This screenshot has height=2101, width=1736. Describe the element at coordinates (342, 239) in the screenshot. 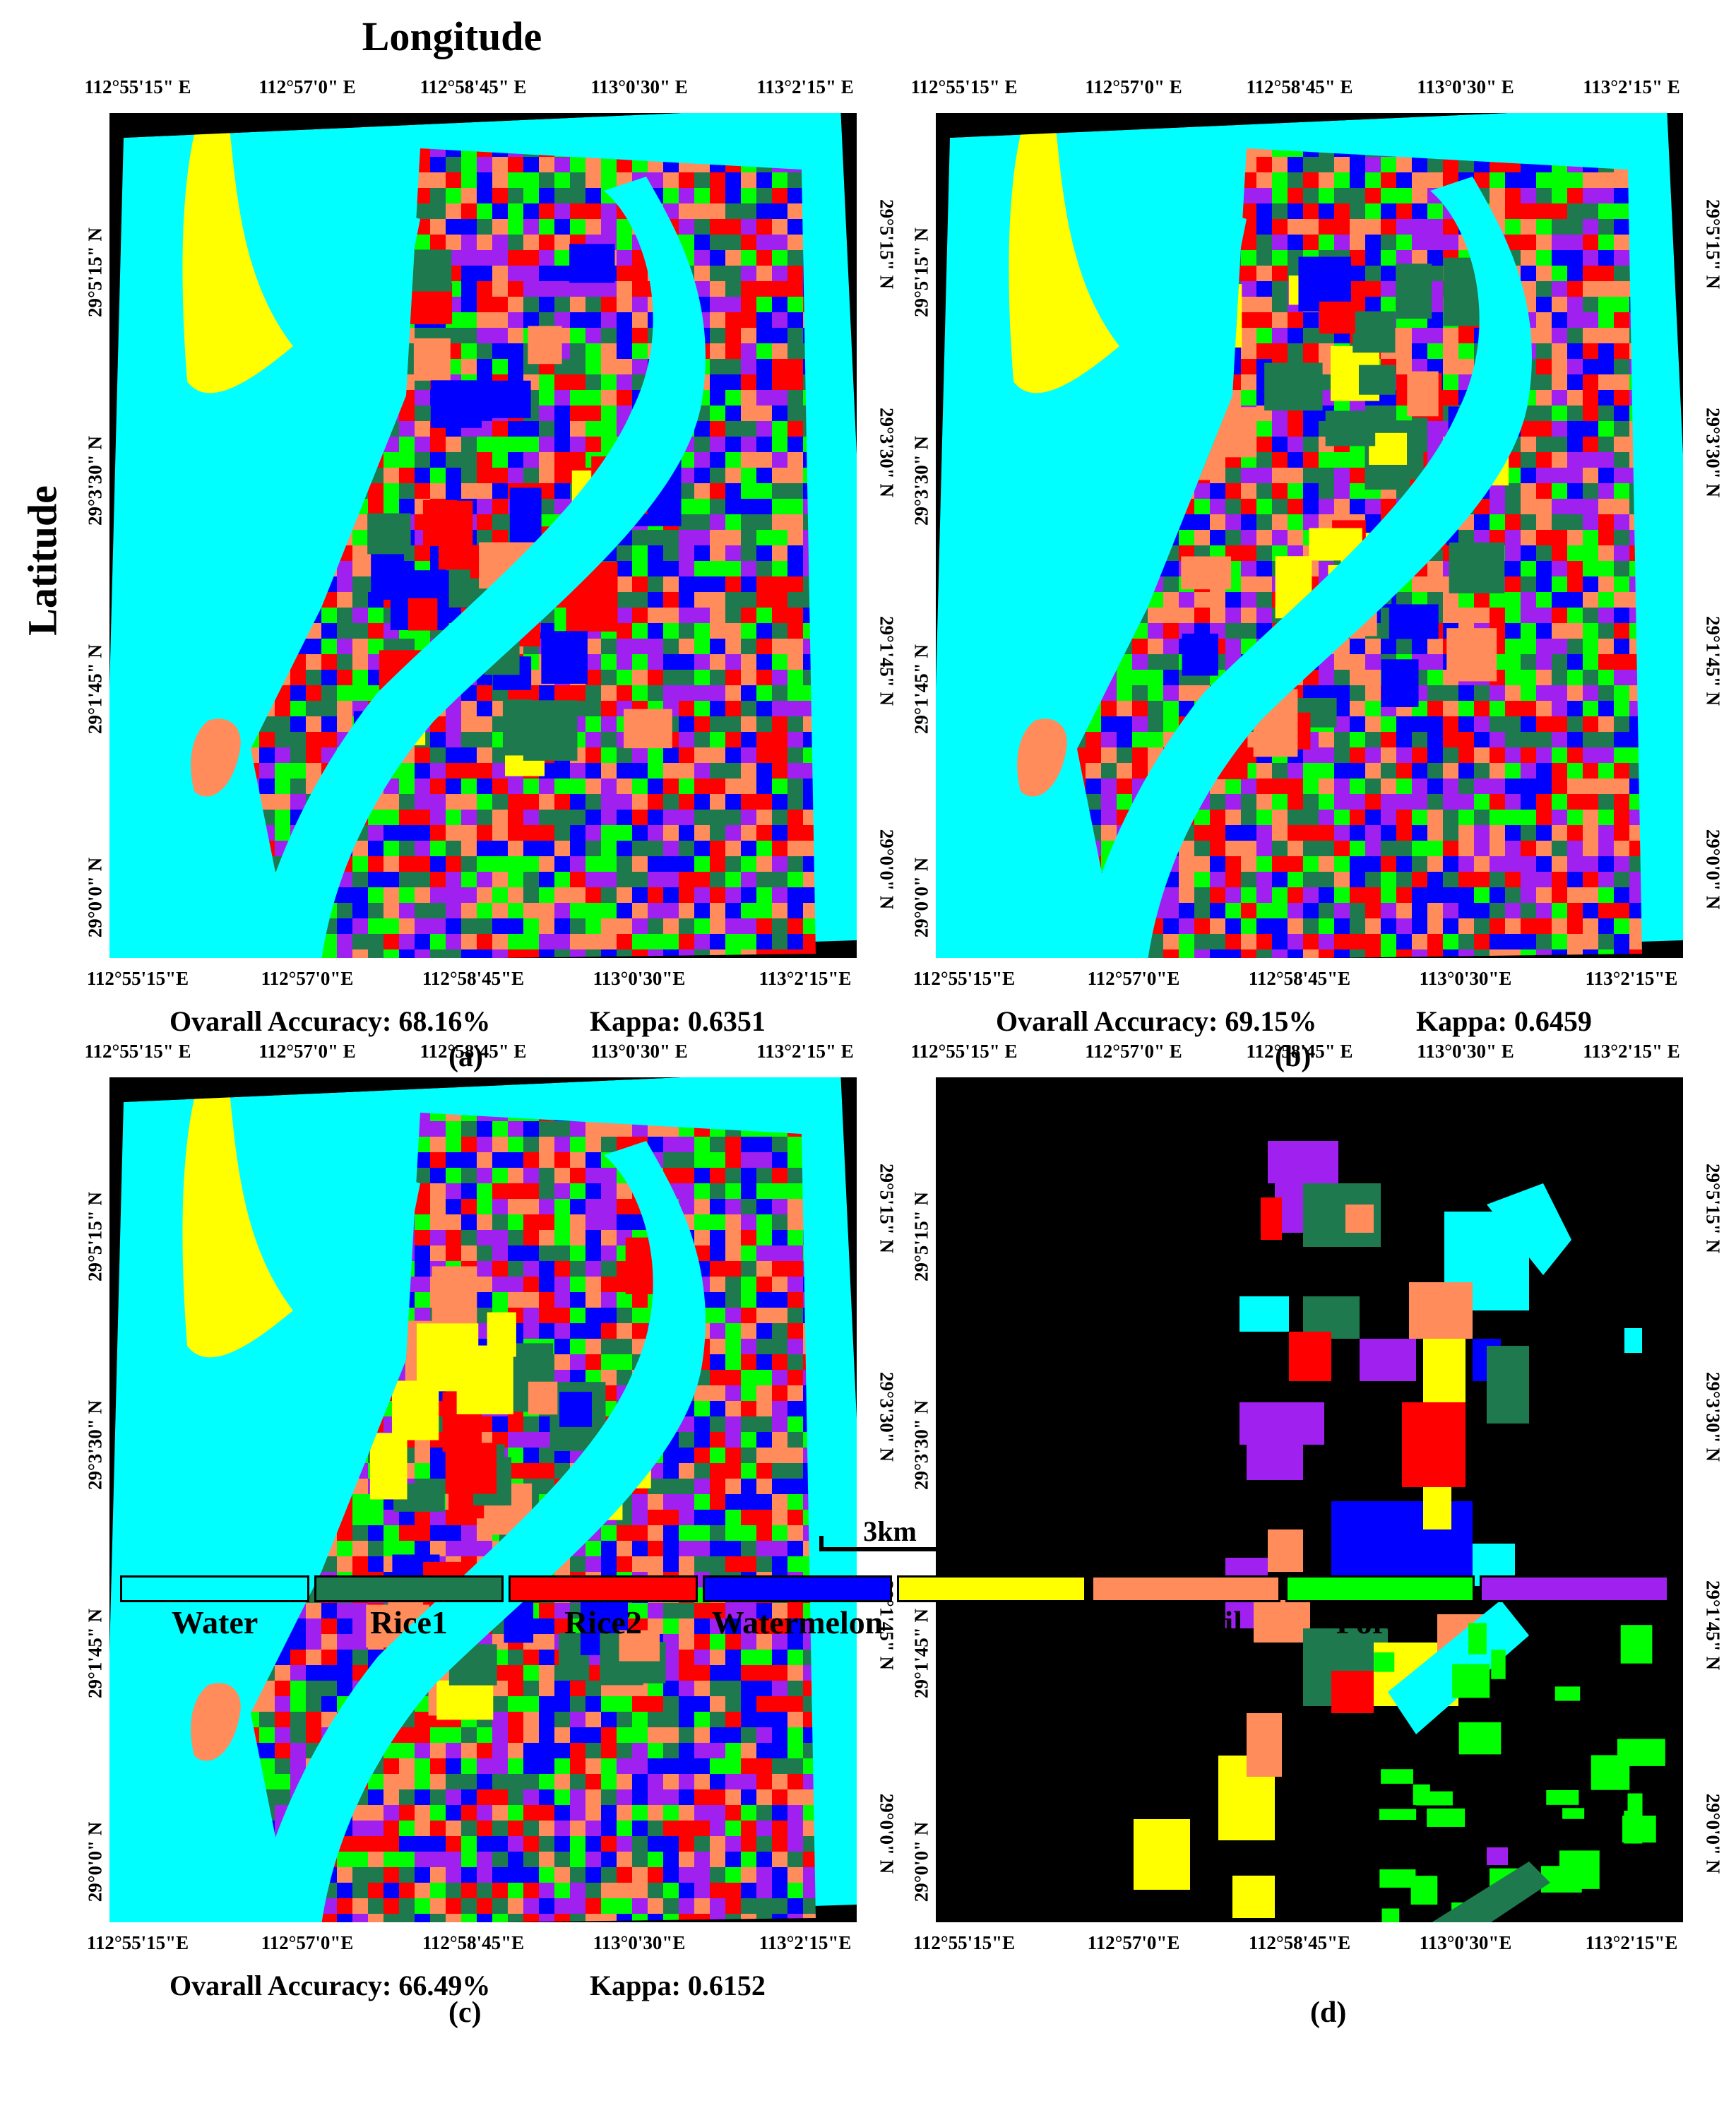

I see `river-branch` at that location.